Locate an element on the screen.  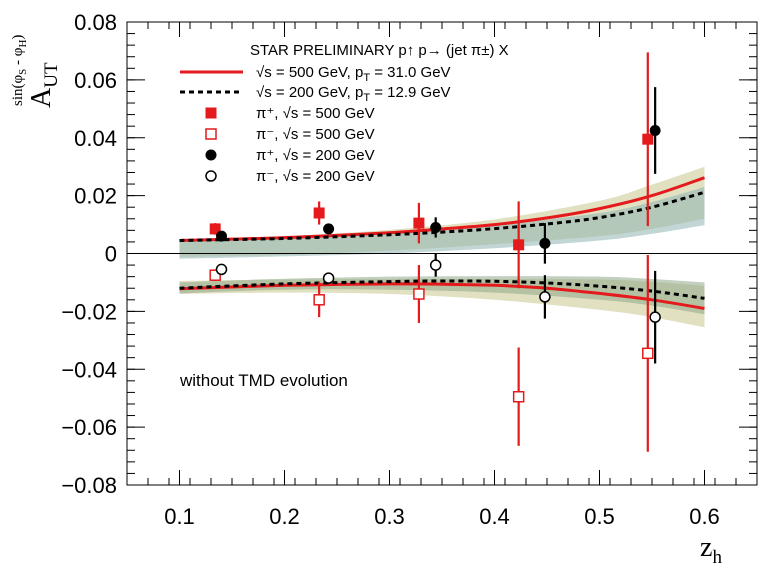
y-axis-title-main: A is located at coordinates (41, 97).